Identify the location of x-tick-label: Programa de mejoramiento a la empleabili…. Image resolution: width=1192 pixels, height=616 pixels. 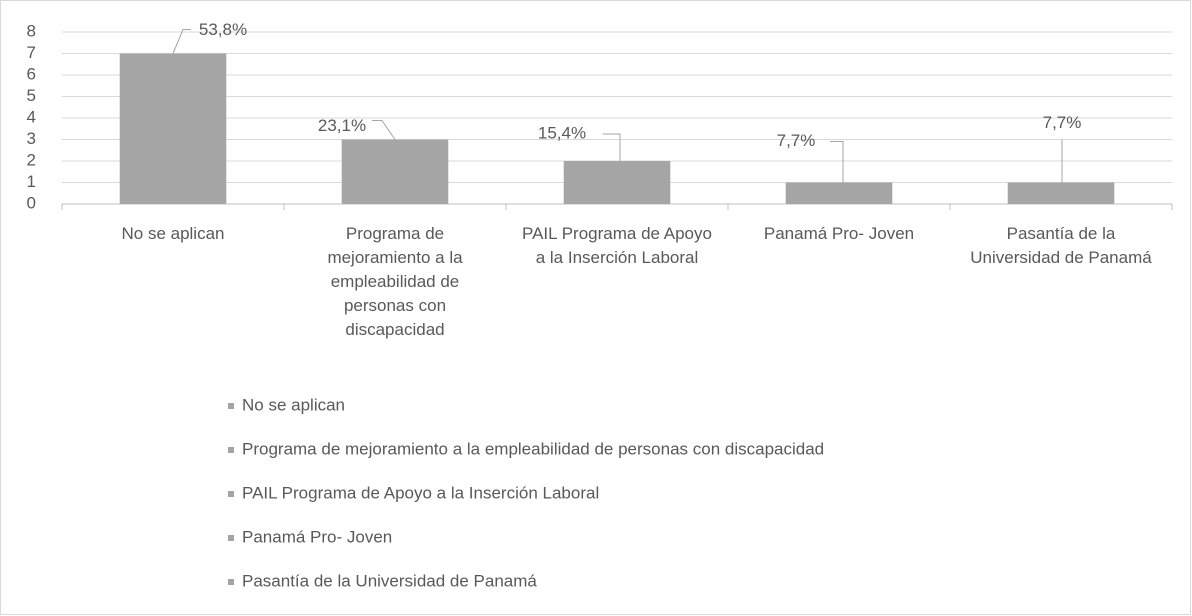
(395, 281).